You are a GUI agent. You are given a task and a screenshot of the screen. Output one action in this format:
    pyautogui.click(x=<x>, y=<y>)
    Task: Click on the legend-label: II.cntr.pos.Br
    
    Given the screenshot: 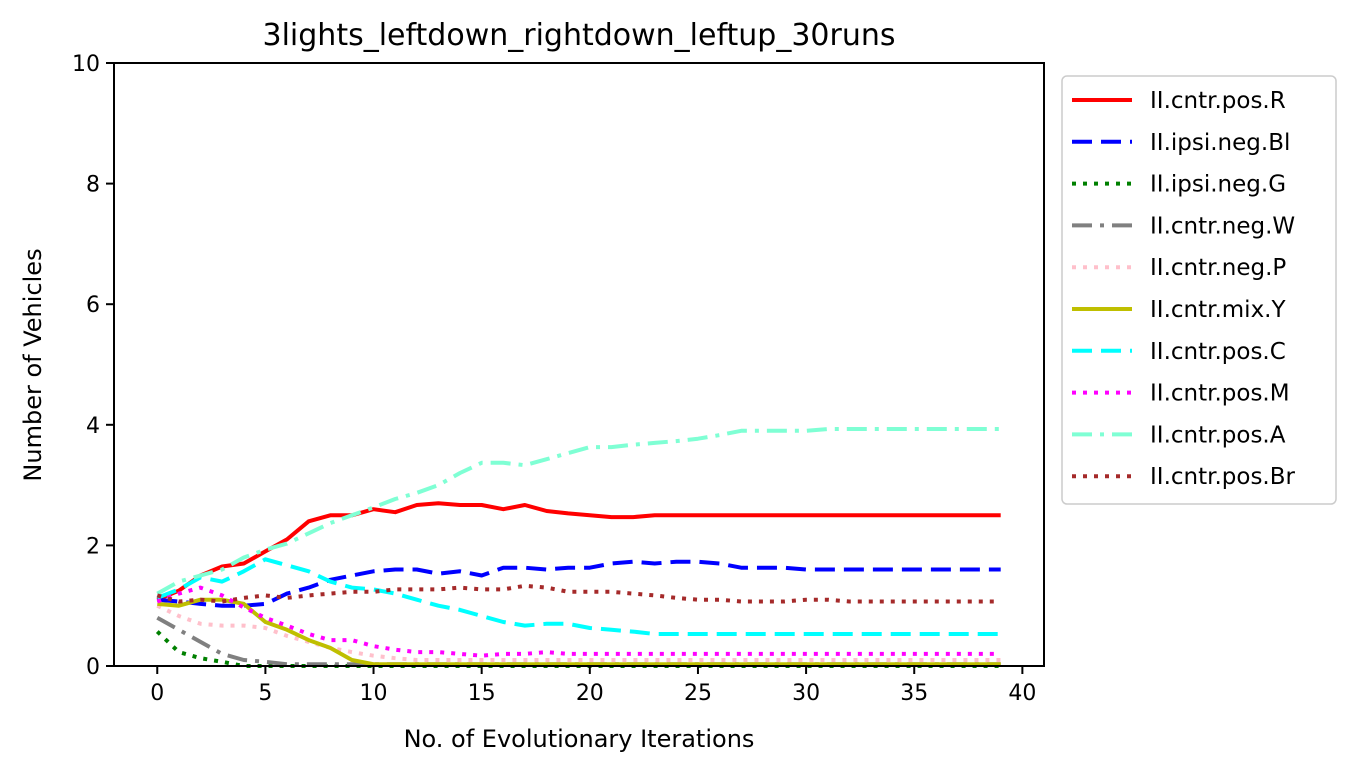 What is the action you would take?
    pyautogui.click(x=1223, y=477)
    